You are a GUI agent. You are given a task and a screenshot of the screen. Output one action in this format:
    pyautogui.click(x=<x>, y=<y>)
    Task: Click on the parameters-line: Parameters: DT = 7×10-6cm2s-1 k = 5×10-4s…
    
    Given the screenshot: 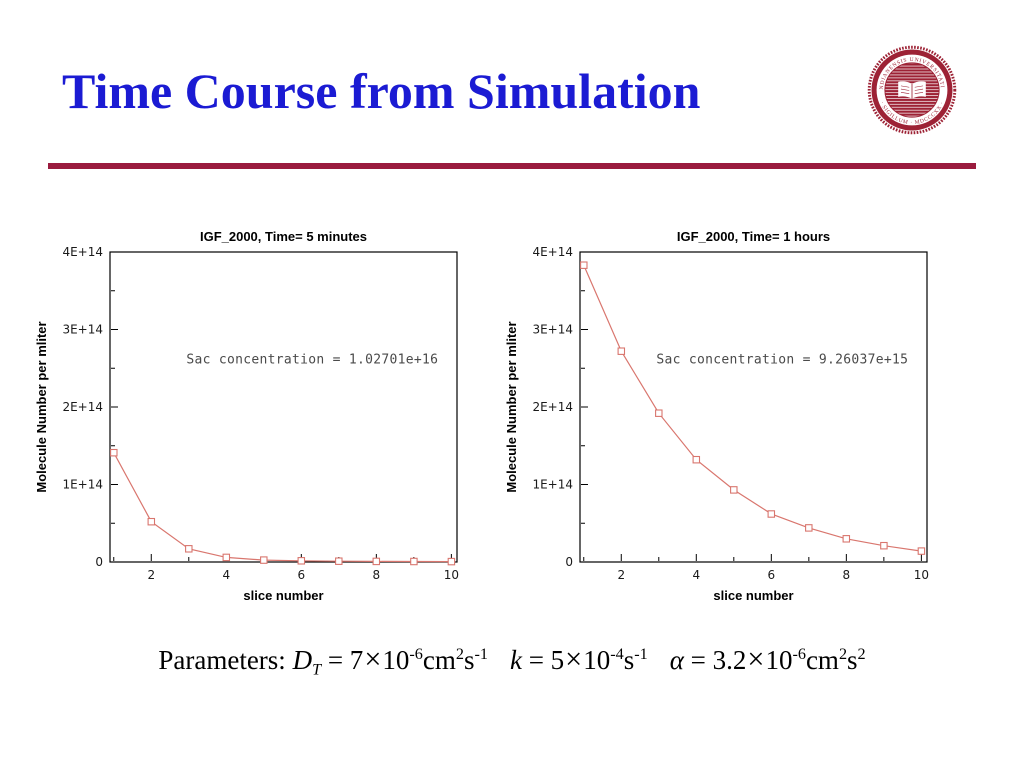 What is the action you would take?
    pyautogui.click(x=512, y=660)
    